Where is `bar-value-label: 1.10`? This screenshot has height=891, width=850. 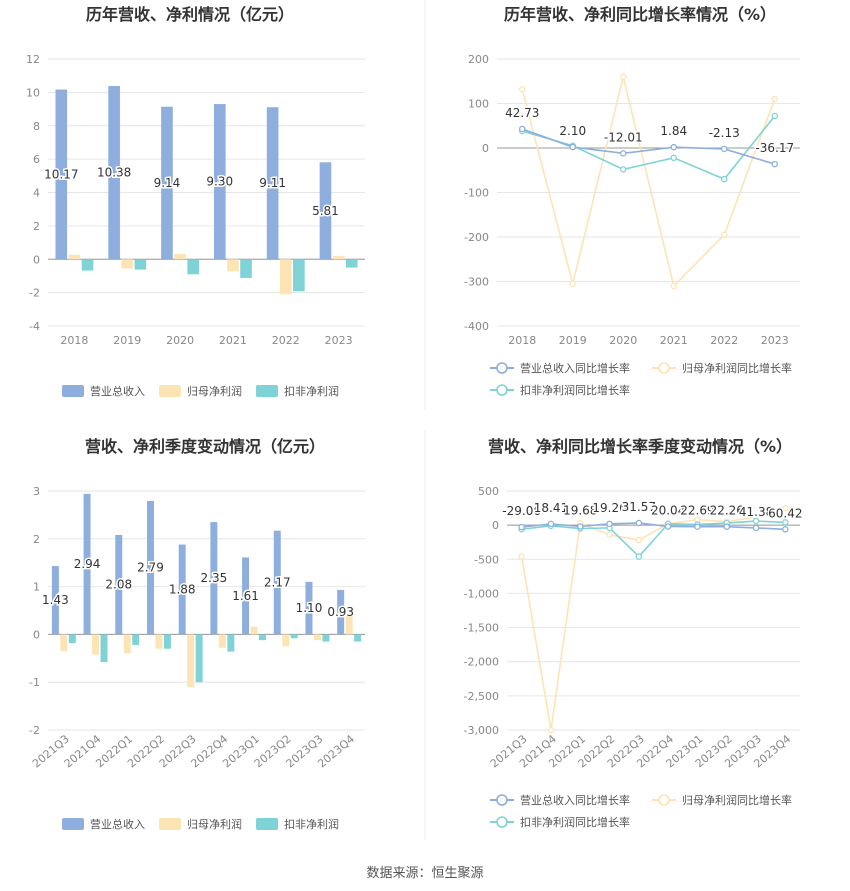 bar-value-label: 1.10 is located at coordinates (309, 608).